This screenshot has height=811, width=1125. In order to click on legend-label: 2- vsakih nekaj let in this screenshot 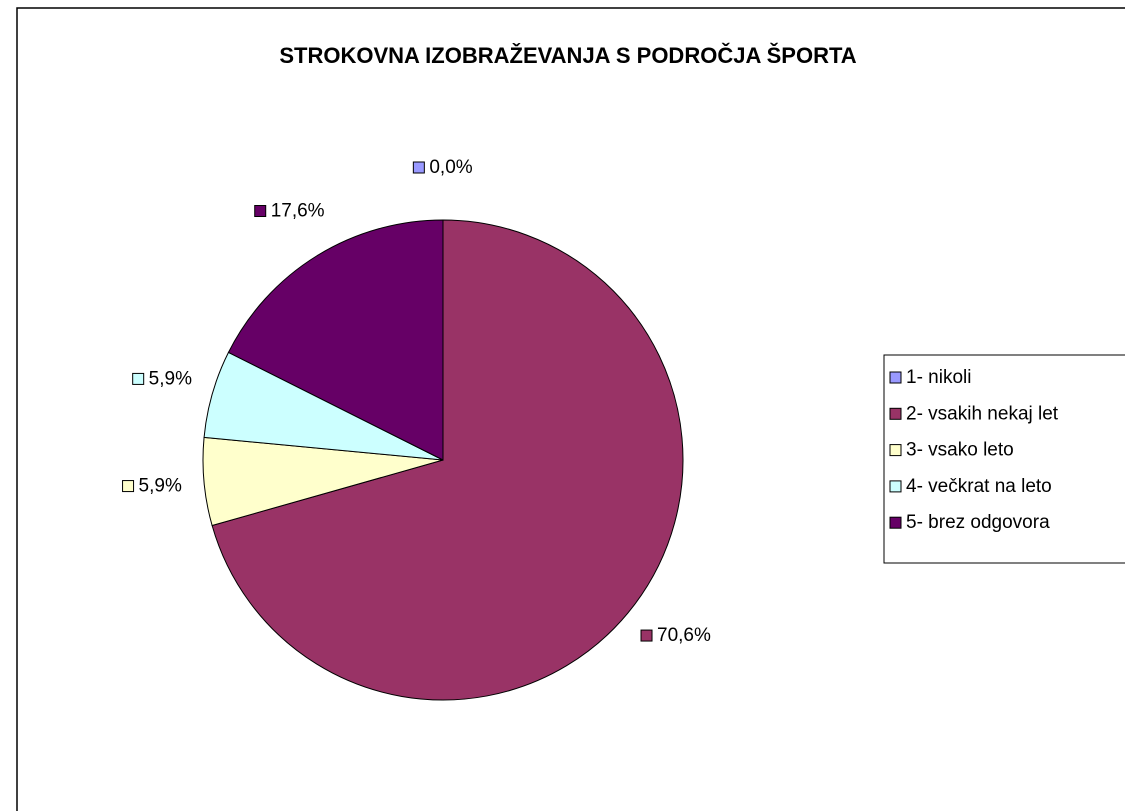, I will do `click(982, 413)`.